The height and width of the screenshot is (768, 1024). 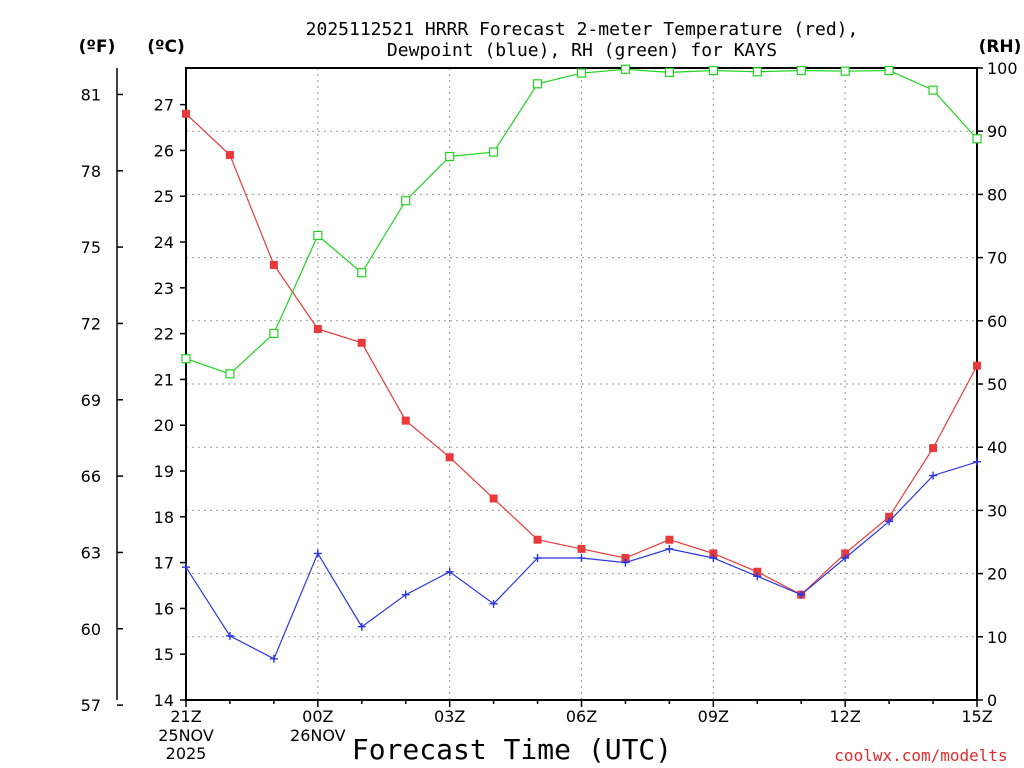 I want to click on celsius-tick-label: 27, so click(x=164, y=105).